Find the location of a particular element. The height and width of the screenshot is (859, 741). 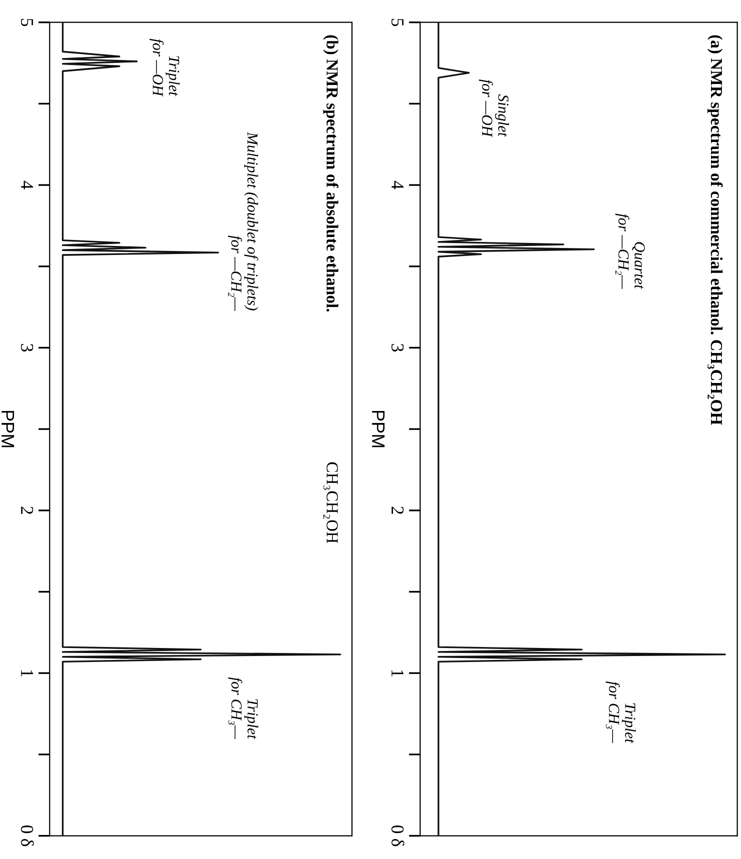

annotation: Quartet for —CH₂— is located at coordinates (630, 252).